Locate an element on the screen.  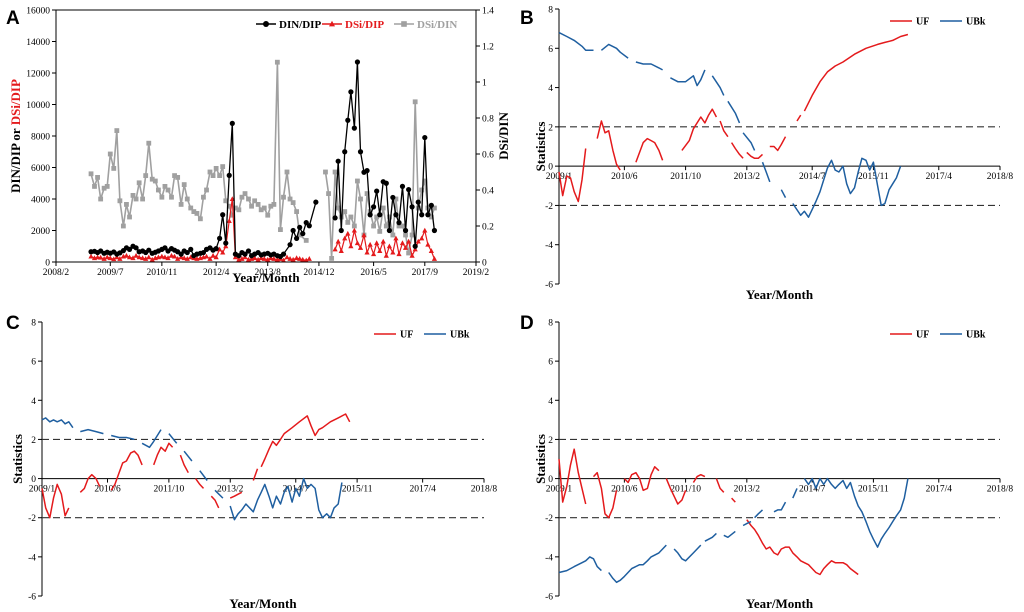
y-tick-label: 10000 is located at coordinates (38, 106).